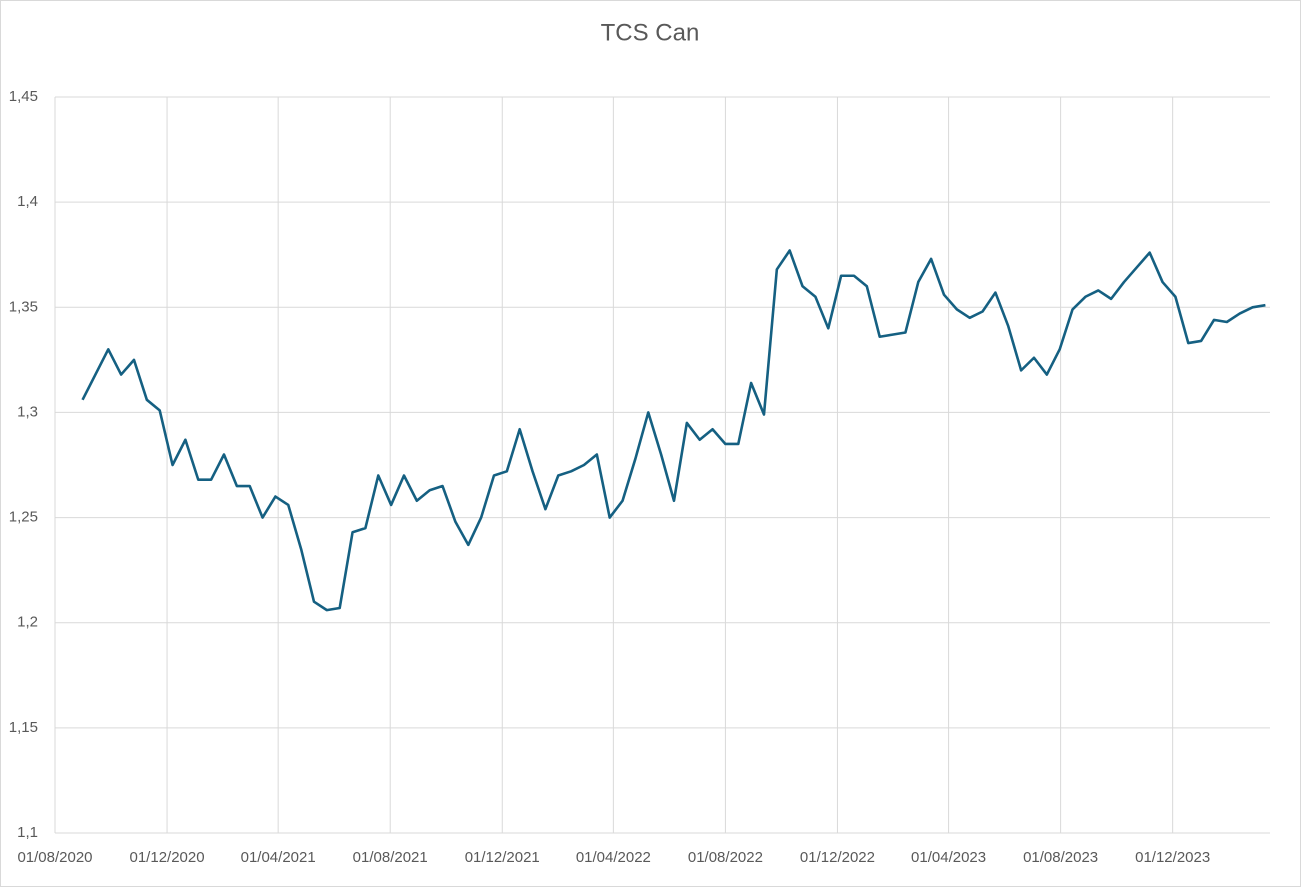  Describe the element at coordinates (23, 517) in the screenshot. I see `y-tick-label: 1,25` at that location.